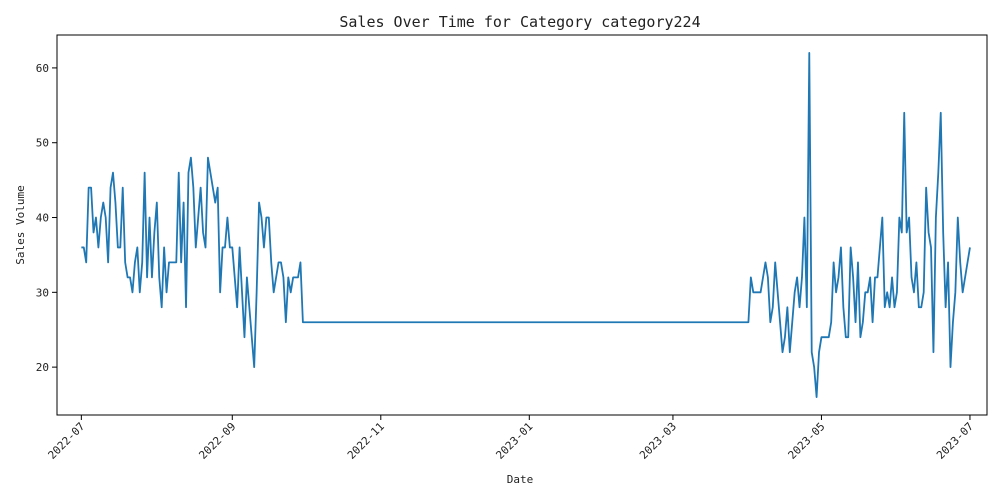 The image size is (1000, 500). I want to click on y-tick-label: 40, so click(42, 218).